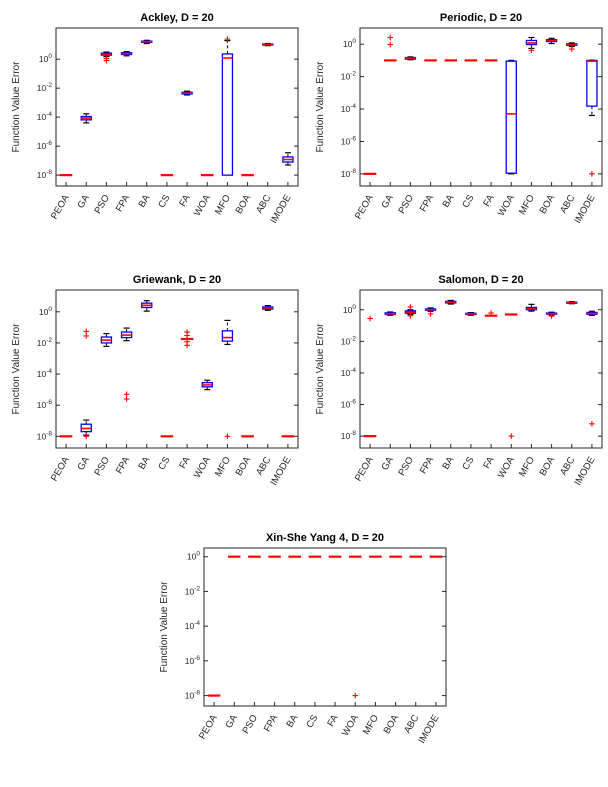 The image size is (608, 787). Describe the element at coordinates (177, 280) in the screenshot. I see `chart-title: Griewank, D = 20` at that location.